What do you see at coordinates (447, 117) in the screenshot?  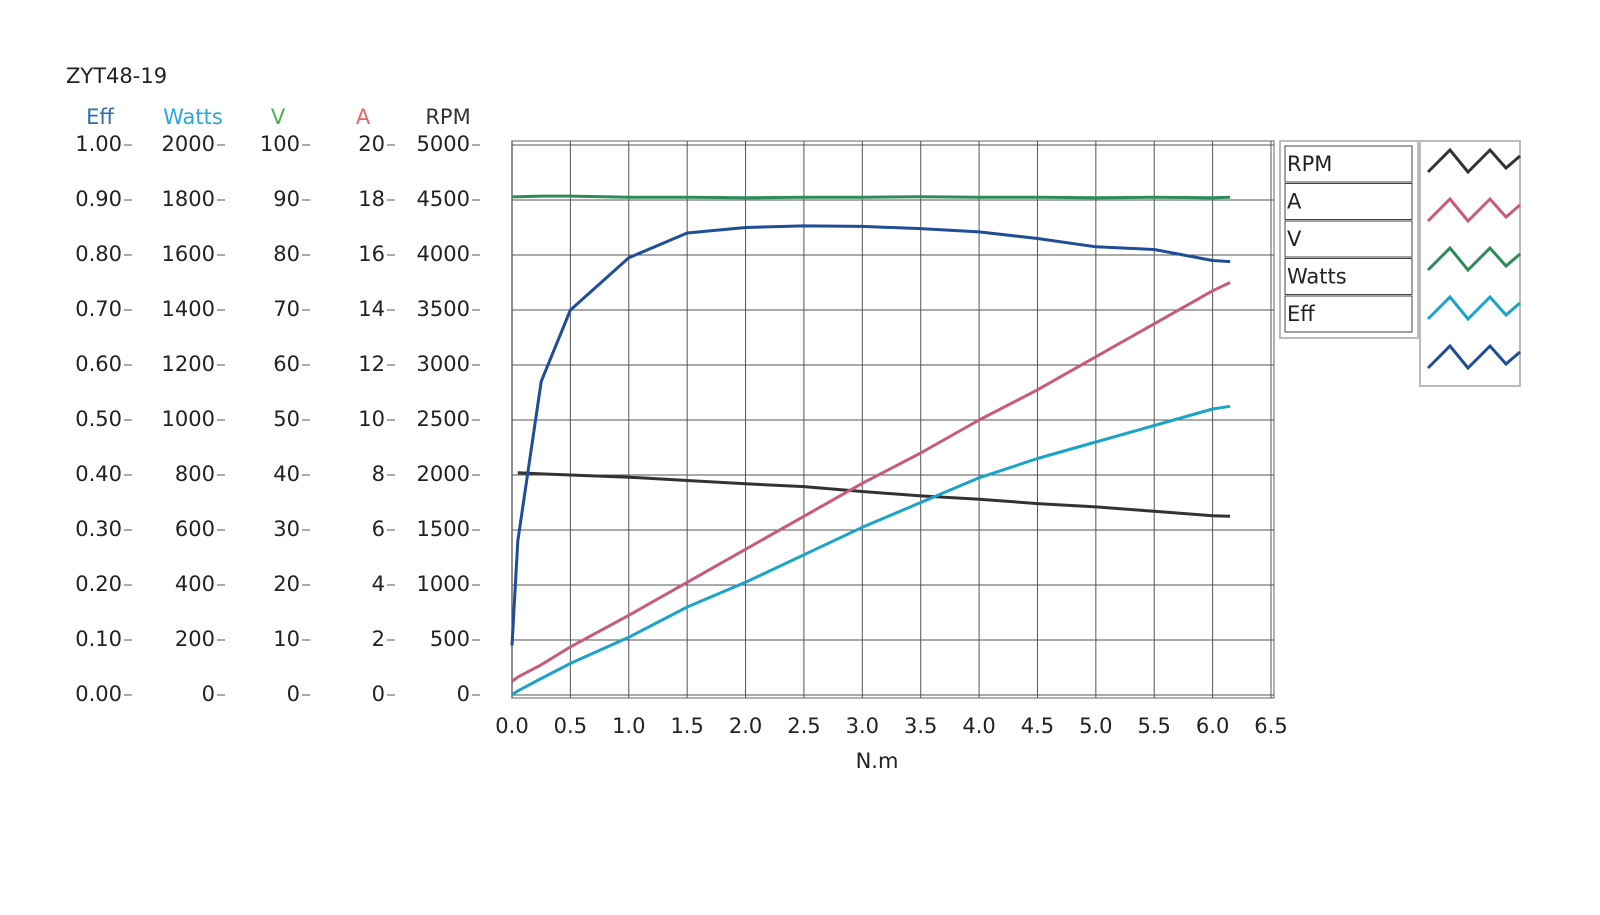 I see `axis-title: RPM` at bounding box center [447, 117].